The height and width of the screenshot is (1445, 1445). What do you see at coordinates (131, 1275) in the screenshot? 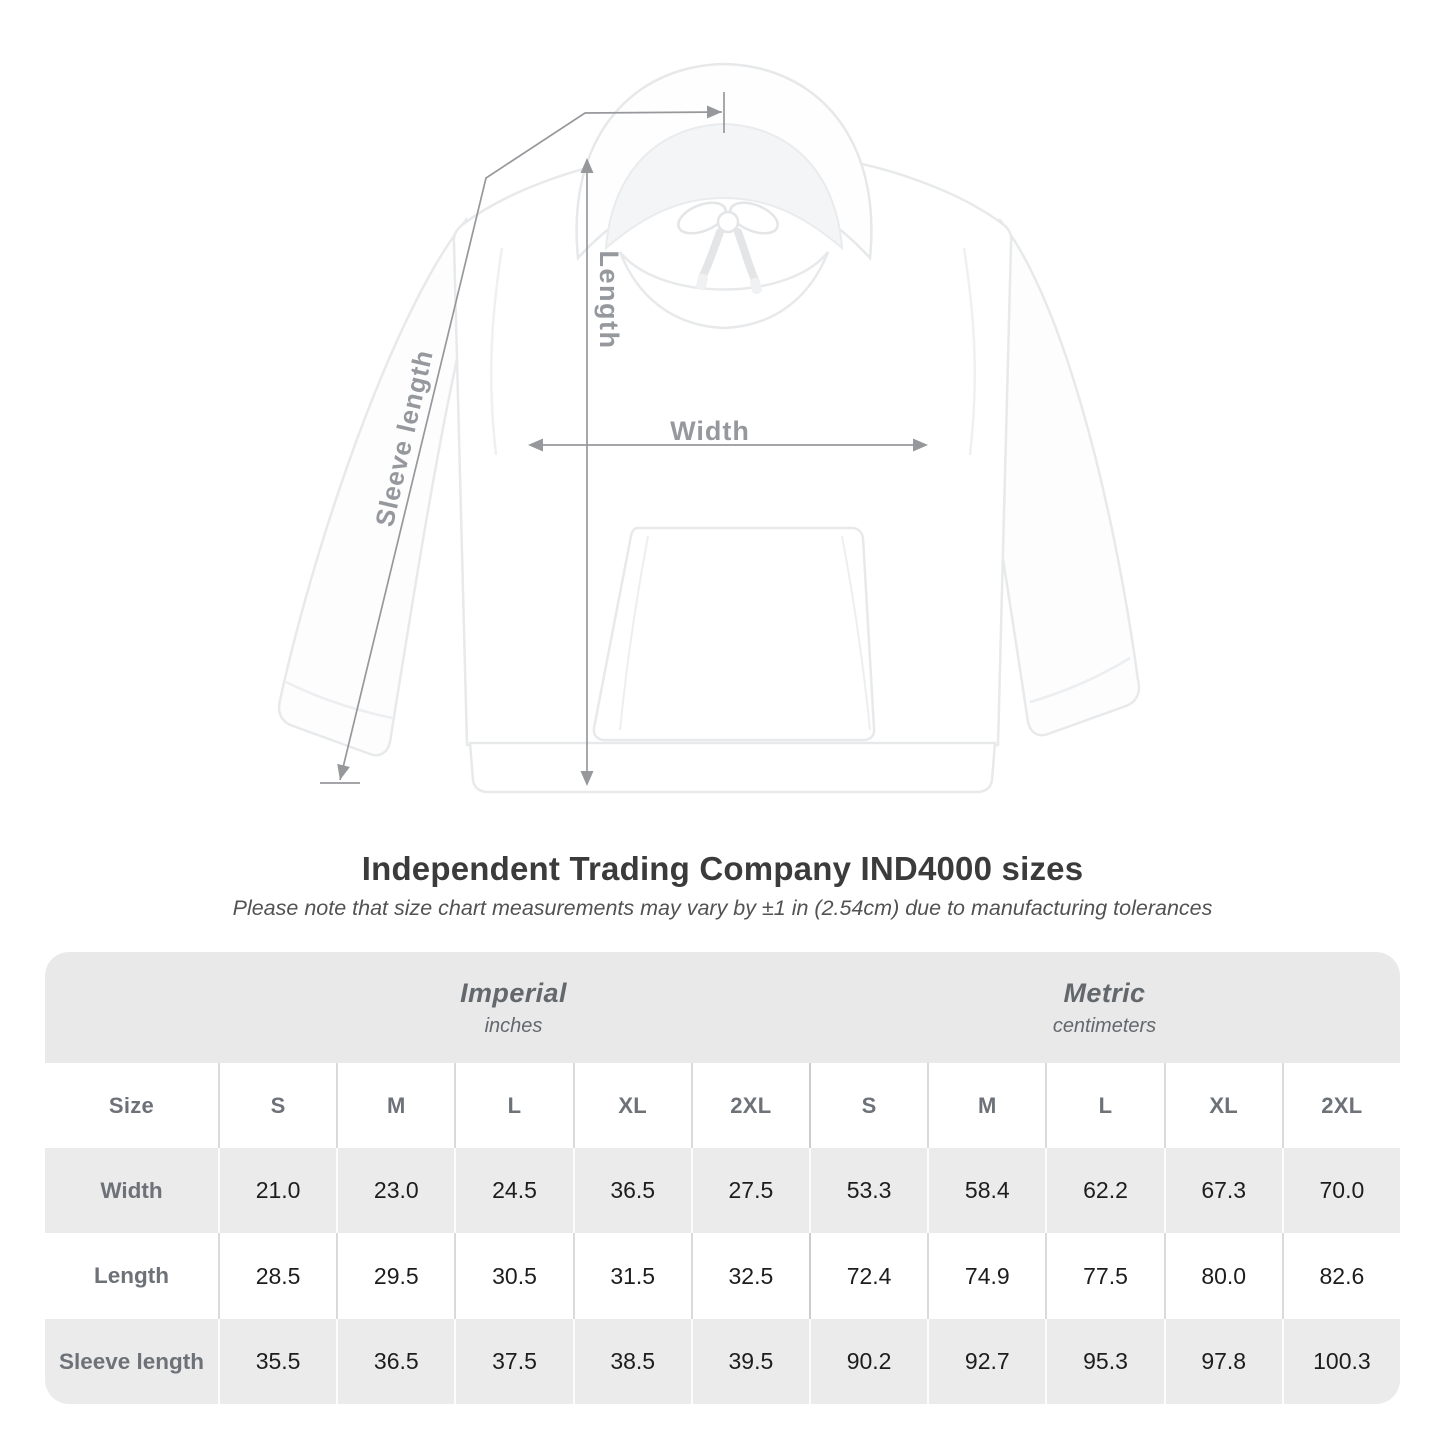
I see `row-label: Length` at bounding box center [131, 1275].